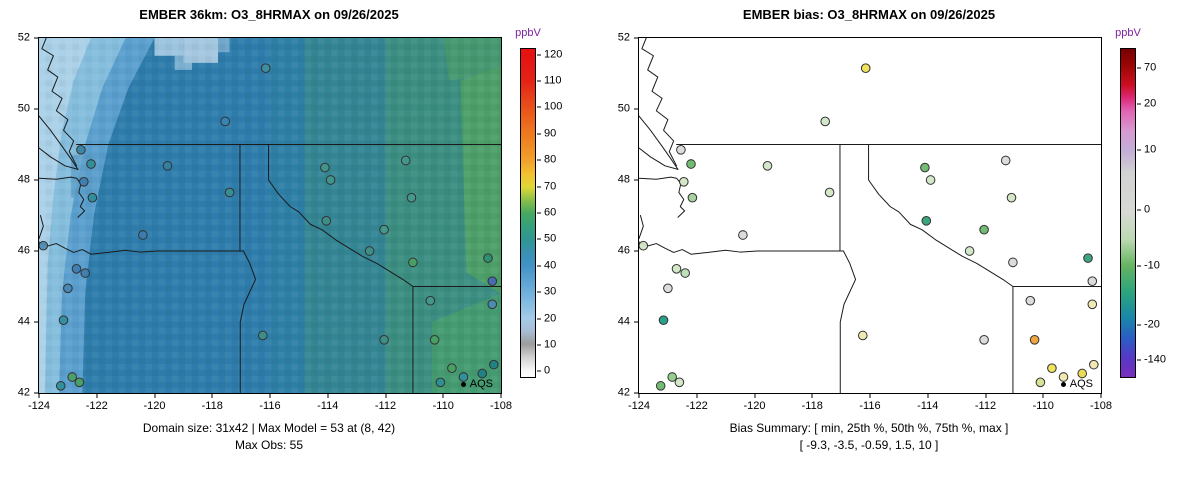 This screenshot has height=479, width=1200. I want to click on aqs-legend: AQS, so click(1076, 384).